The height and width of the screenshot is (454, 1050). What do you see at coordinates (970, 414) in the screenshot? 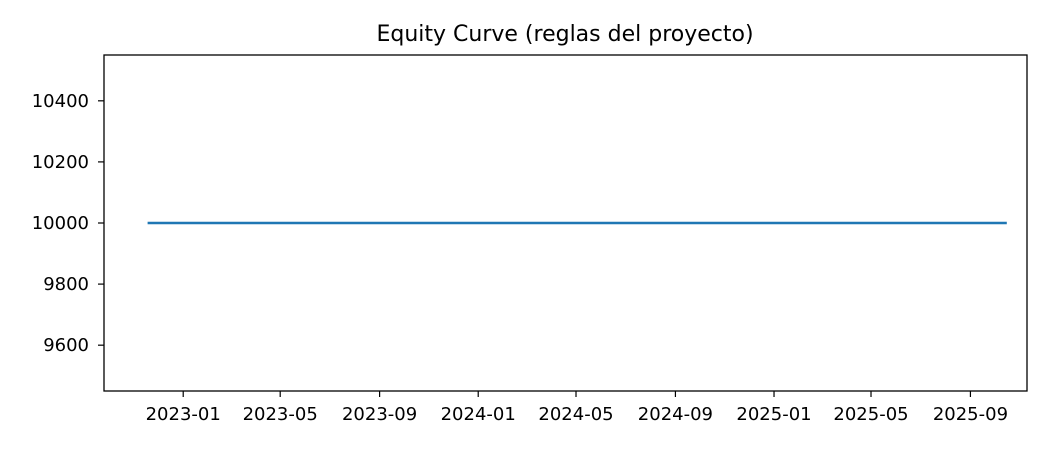
I see `x-tick-label: 2025-09` at bounding box center [970, 414].